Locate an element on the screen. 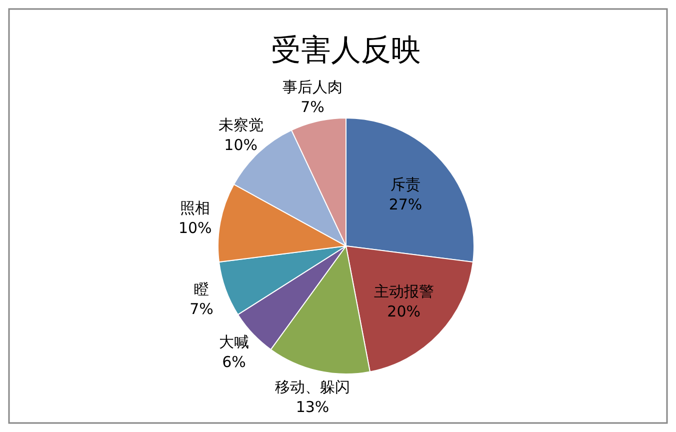 The width and height of the screenshot is (676, 432). data-label: 13% is located at coordinates (313, 407).